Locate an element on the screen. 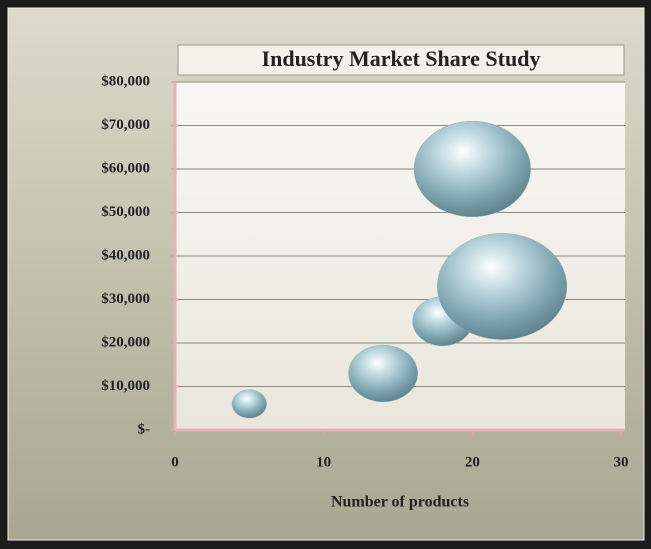 The image size is (651, 549). y-tick-label: $80,000 is located at coordinates (125, 81).